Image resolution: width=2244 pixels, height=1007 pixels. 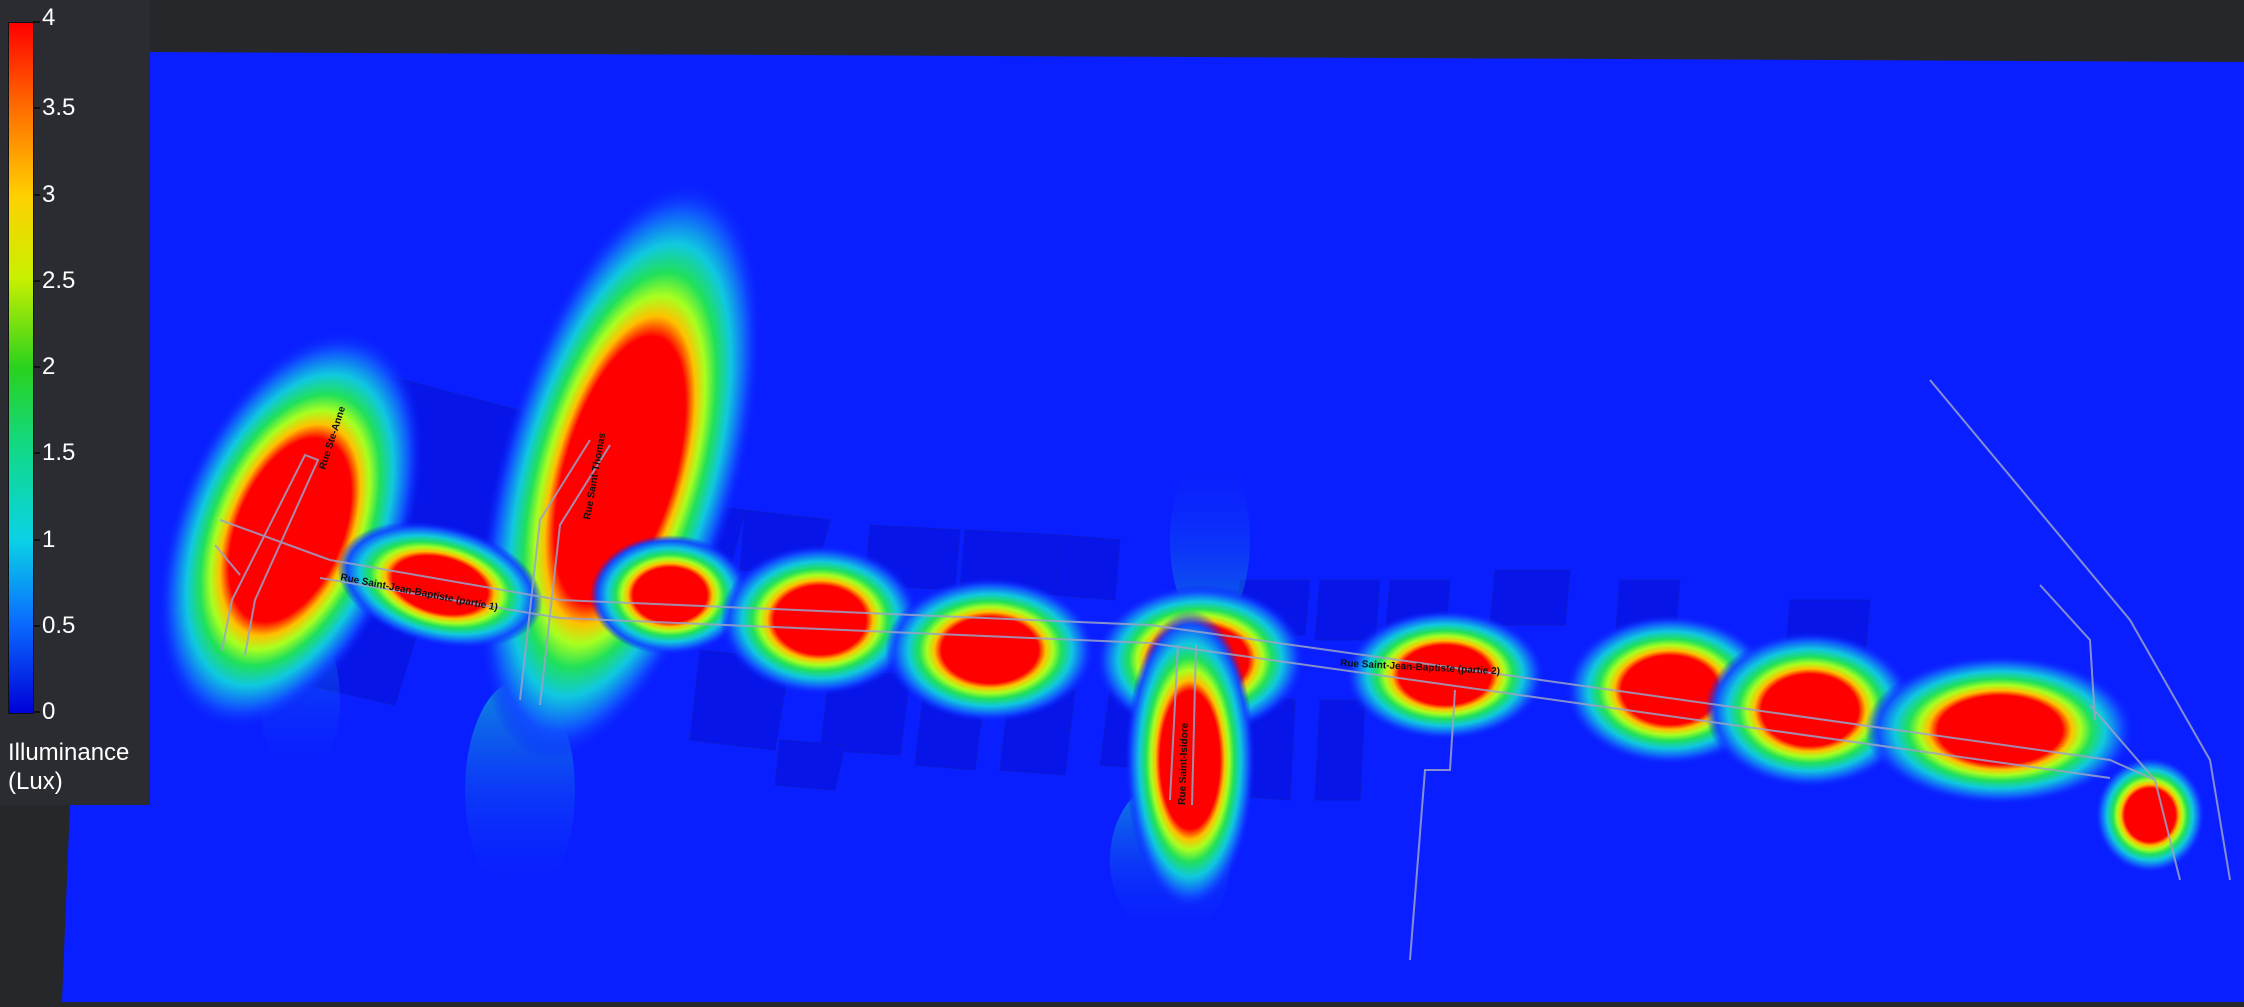 I want to click on legend-title-line1: Illuminance, so click(x=69, y=752).